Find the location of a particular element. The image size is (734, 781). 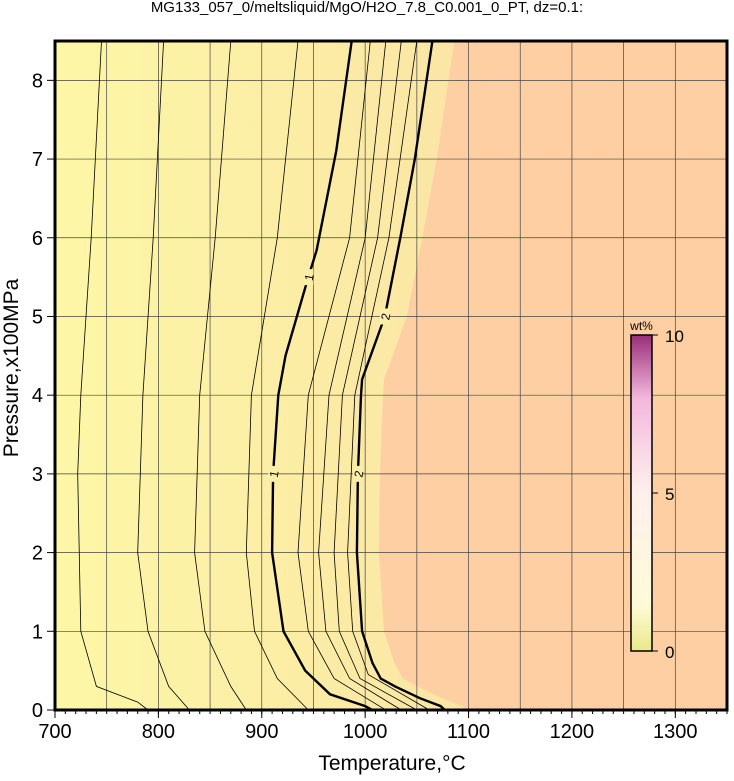

y-tick-label: 3 is located at coordinates (37, 475).